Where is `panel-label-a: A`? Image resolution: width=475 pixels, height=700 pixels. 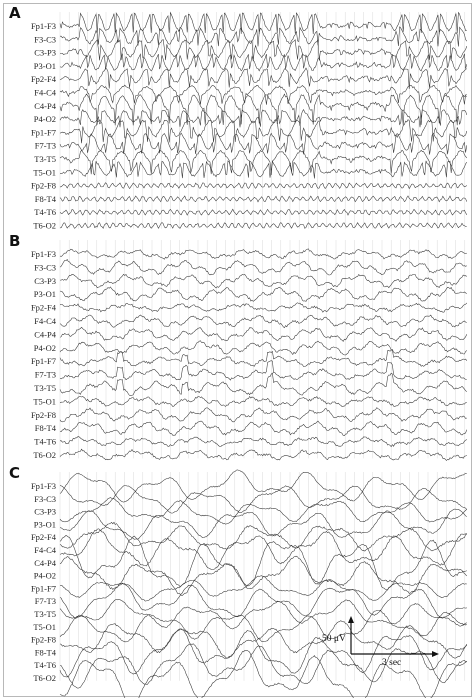
panel-label-a: A is located at coordinates (15, 13).